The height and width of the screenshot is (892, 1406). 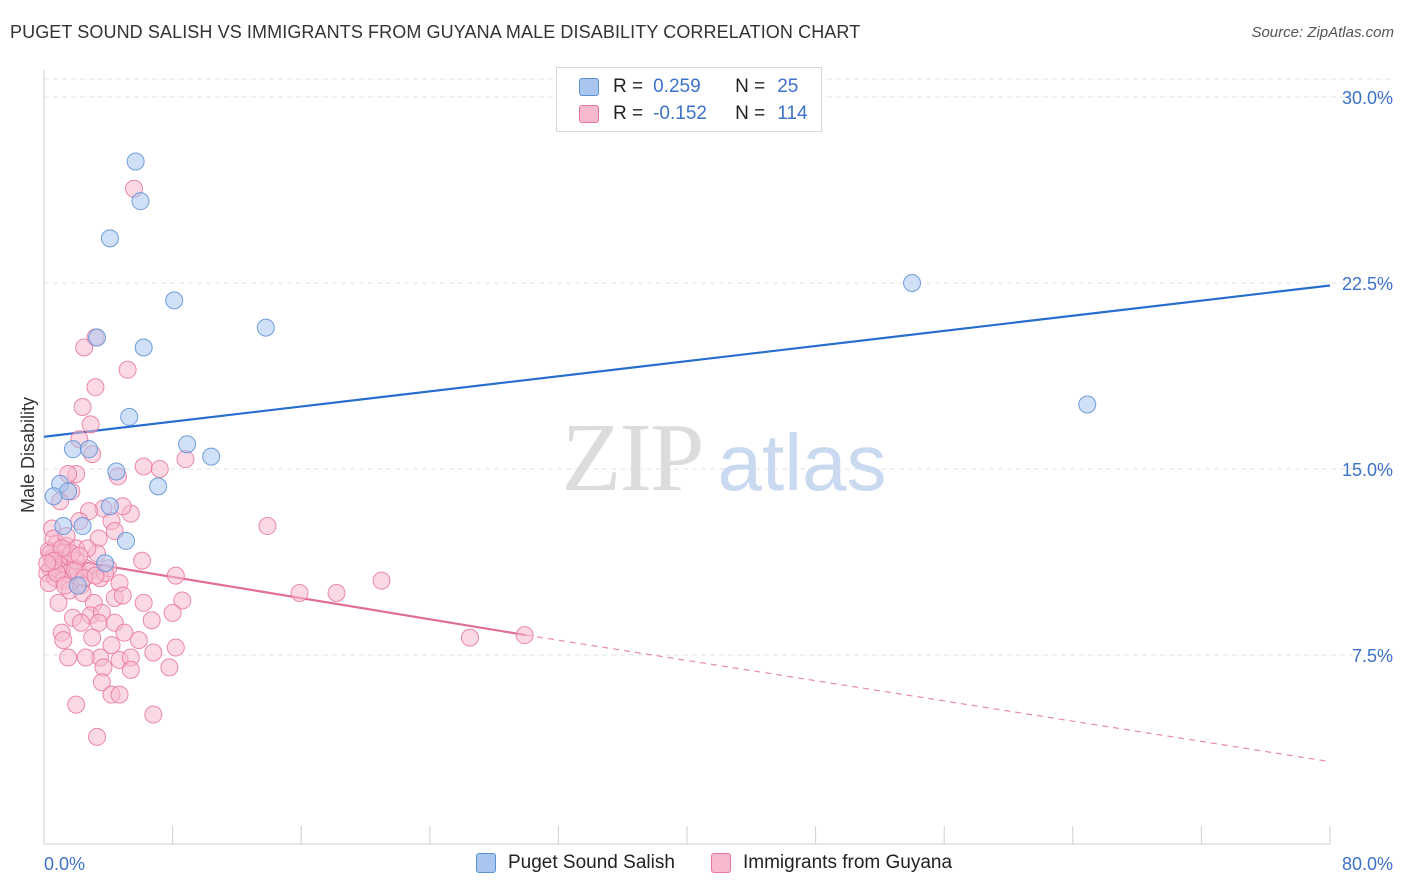 I want to click on legend-r-value: -0.152, so click(x=680, y=113).